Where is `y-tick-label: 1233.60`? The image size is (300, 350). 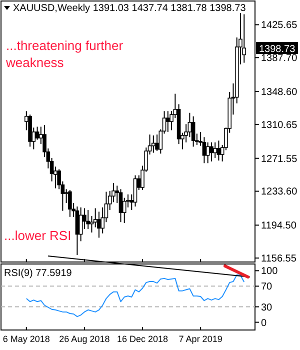
y-tick-label: 1233.60 is located at coordinates (279, 192).